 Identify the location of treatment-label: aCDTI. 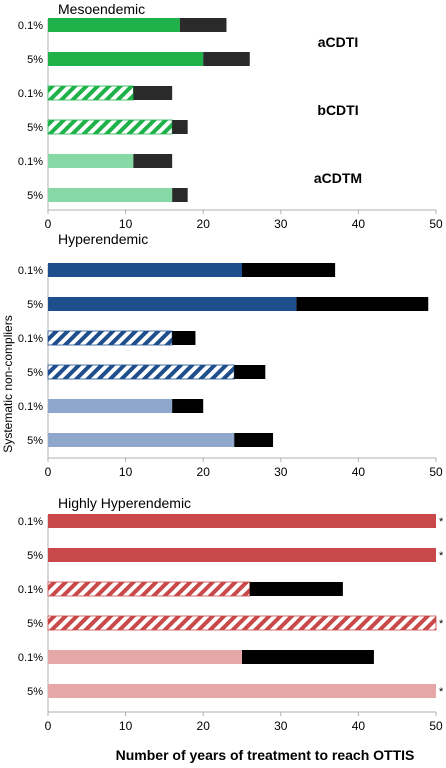
(338, 42).